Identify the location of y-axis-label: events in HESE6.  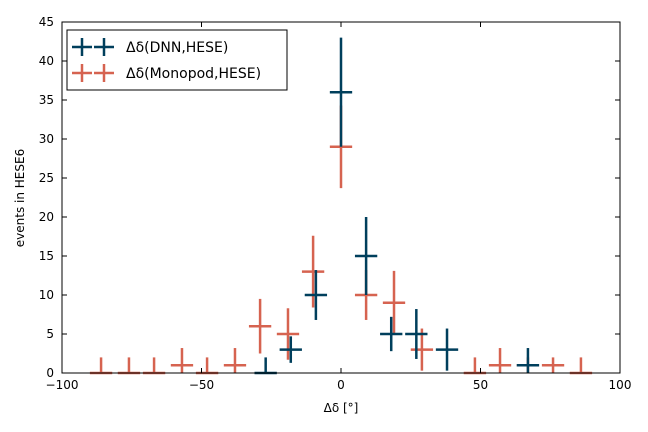
(20, 198).